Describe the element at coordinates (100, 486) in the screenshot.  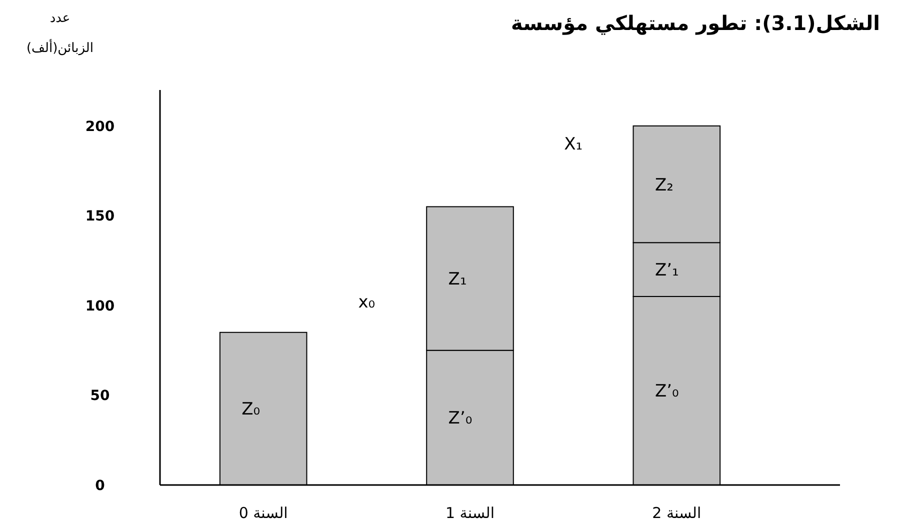
I see `y-tick-label: 0` at that location.